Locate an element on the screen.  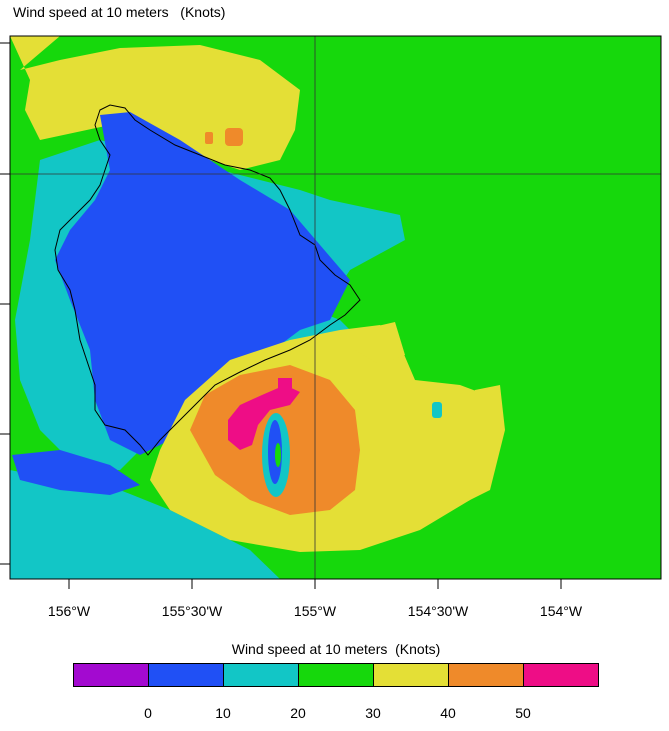
colorbar-label: 40 is located at coordinates (448, 713).